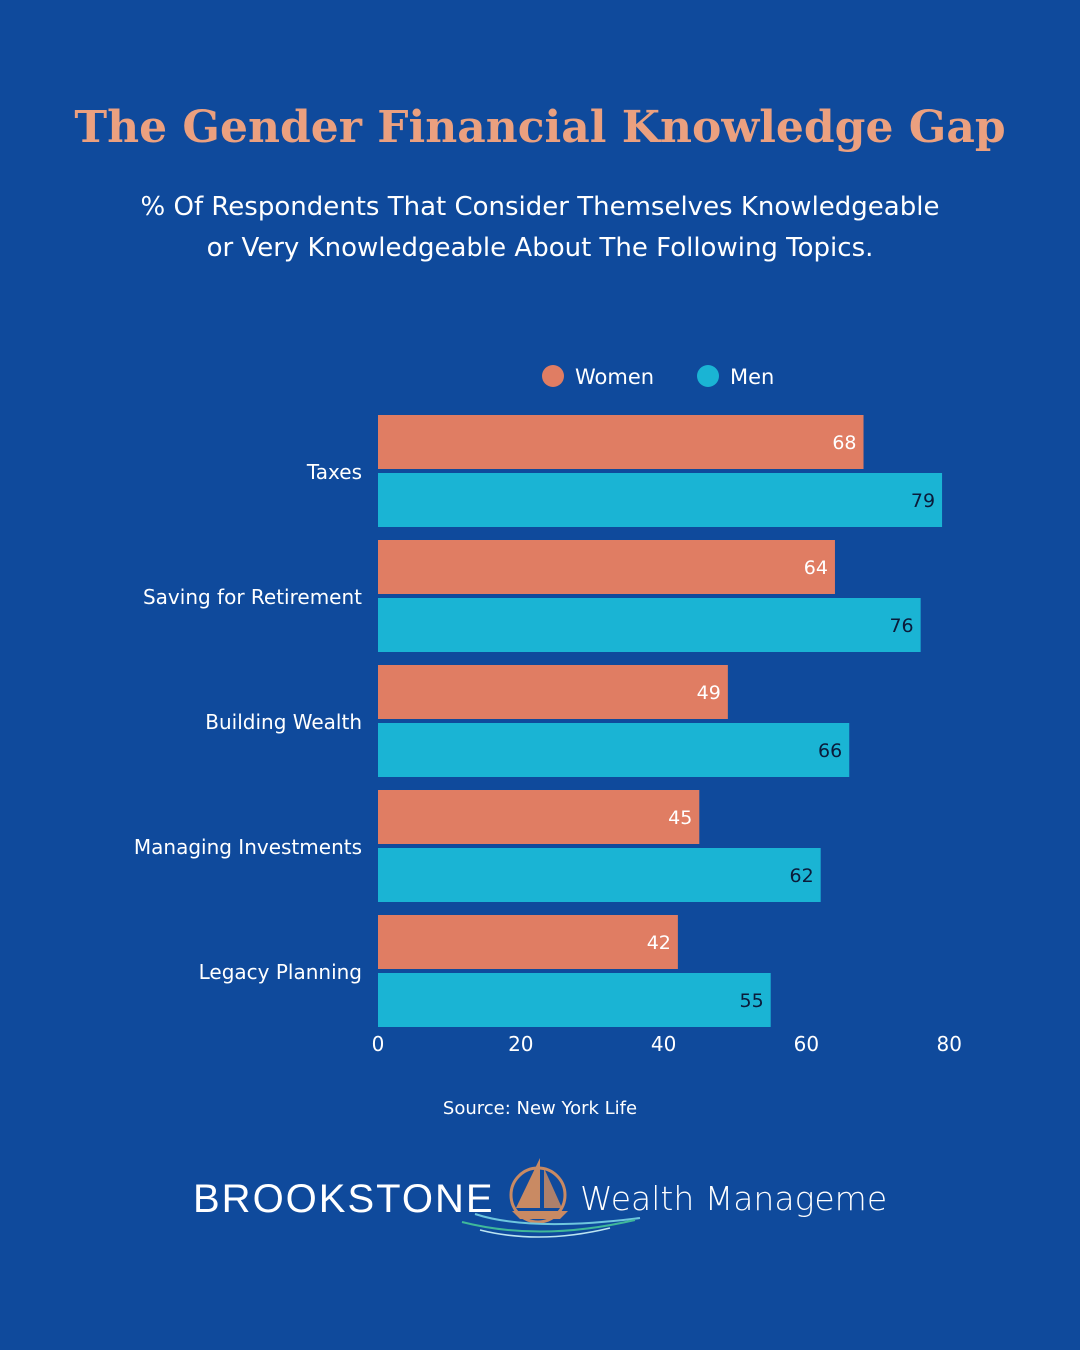 The image size is (1080, 1350). What do you see at coordinates (816, 568) in the screenshot?
I see `bar-value-label: 64` at bounding box center [816, 568].